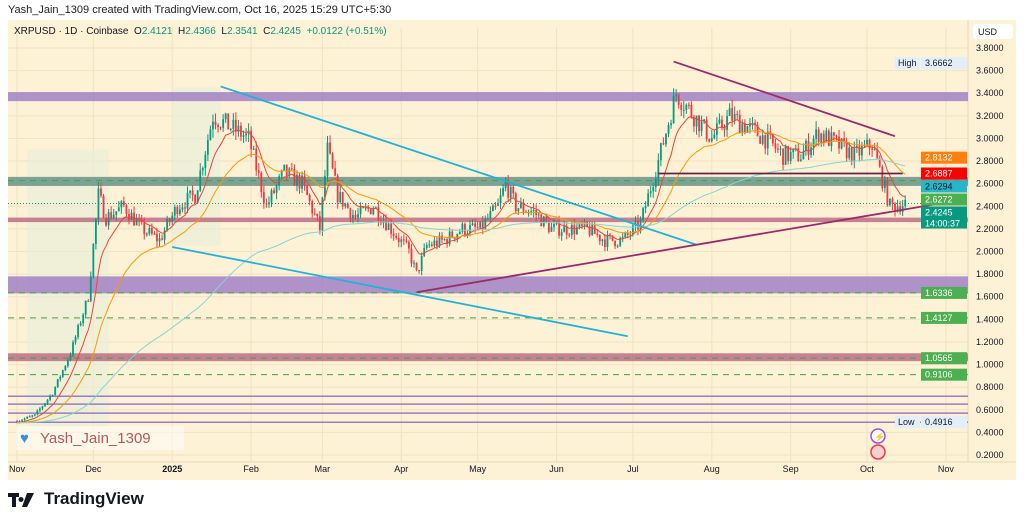 This screenshot has width=1024, height=521. Describe the element at coordinates (993, 31) in the screenshot. I see `currency-box` at that location.